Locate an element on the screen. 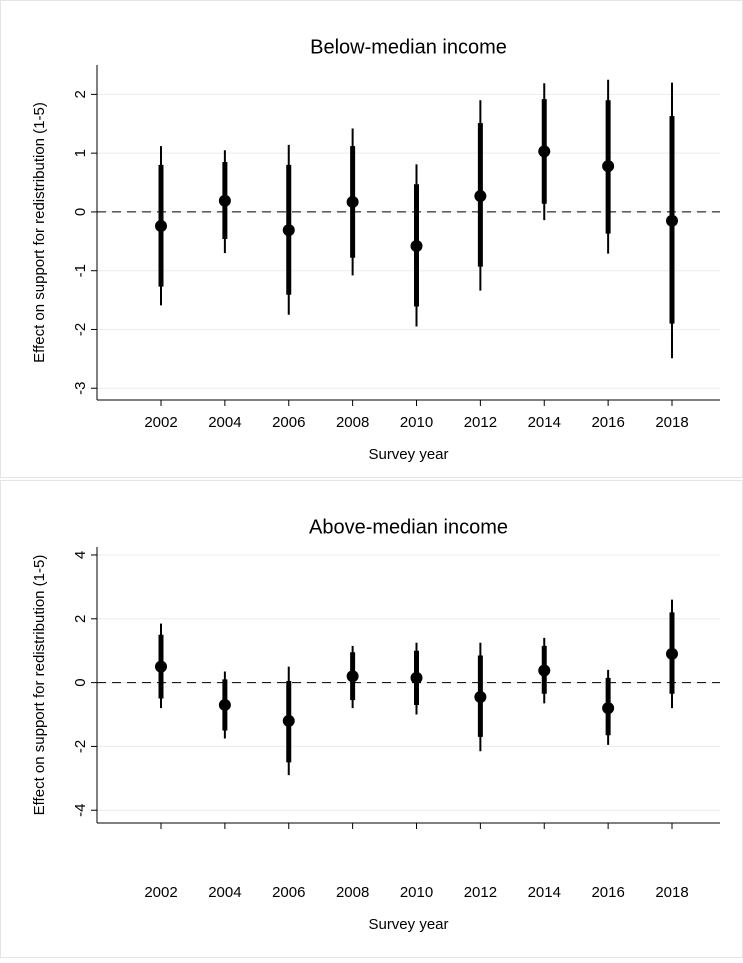 This screenshot has width=743, height=963. chart-title: Below-median income is located at coordinates (408, 47).